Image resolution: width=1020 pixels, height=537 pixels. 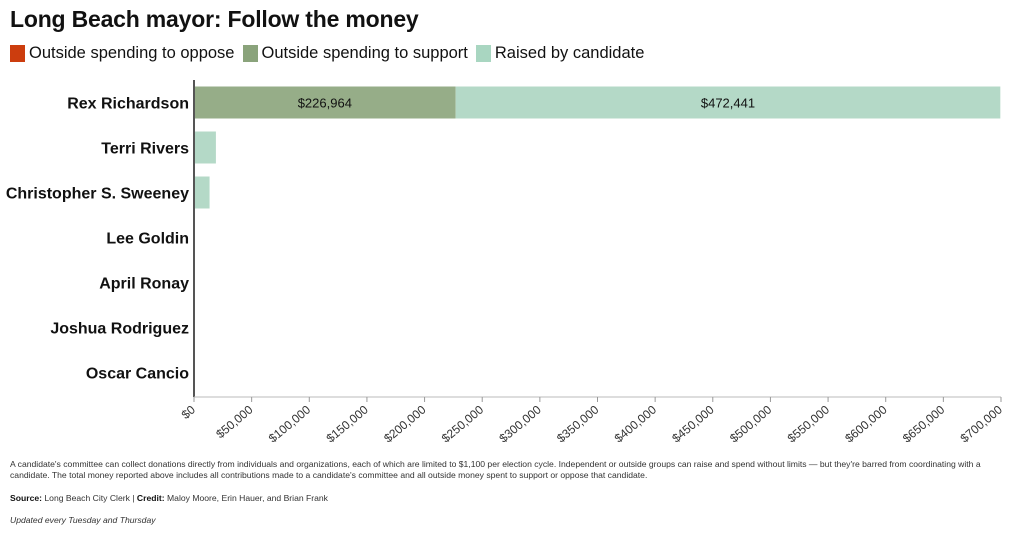 I want to click on x-tick-label: $650,000, so click(x=924, y=423).